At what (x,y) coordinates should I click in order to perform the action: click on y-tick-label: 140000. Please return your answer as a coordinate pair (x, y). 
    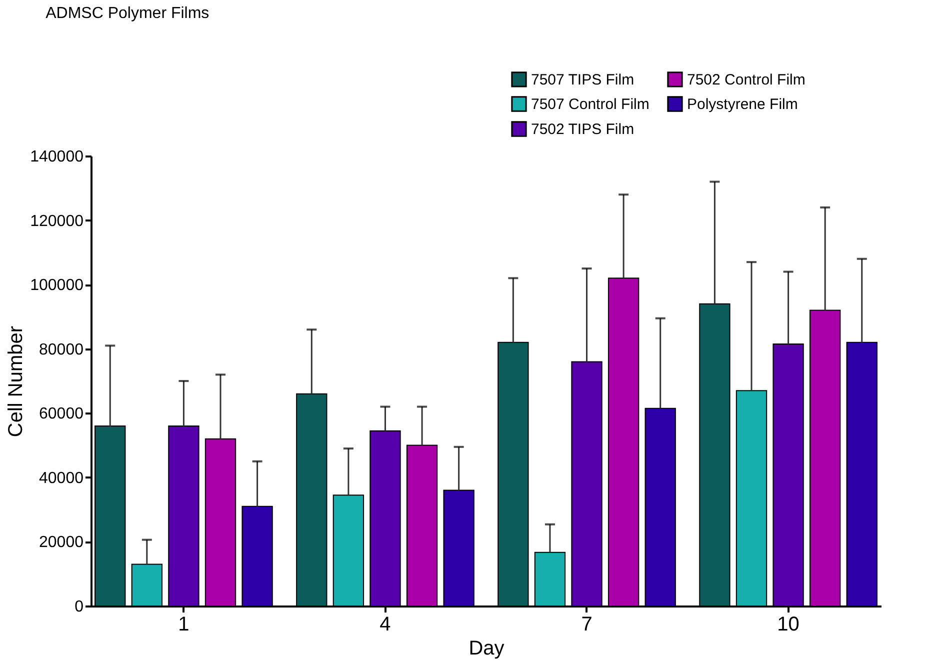
    Looking at the image, I should click on (57, 157).